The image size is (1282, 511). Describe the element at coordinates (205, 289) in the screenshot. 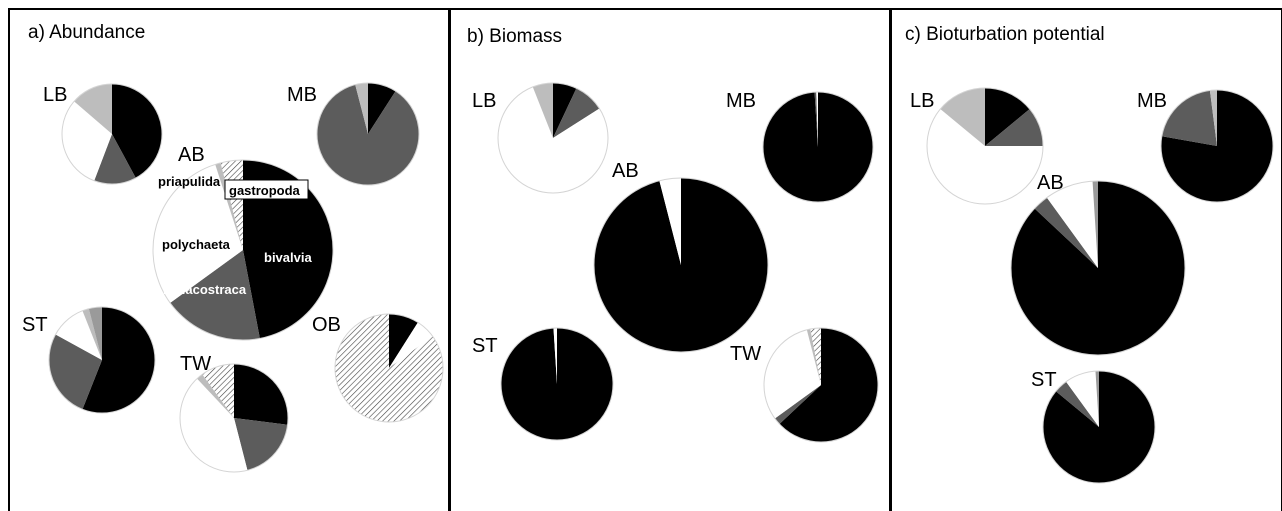

I see `category-label-malacostraca: malacostraca` at that location.